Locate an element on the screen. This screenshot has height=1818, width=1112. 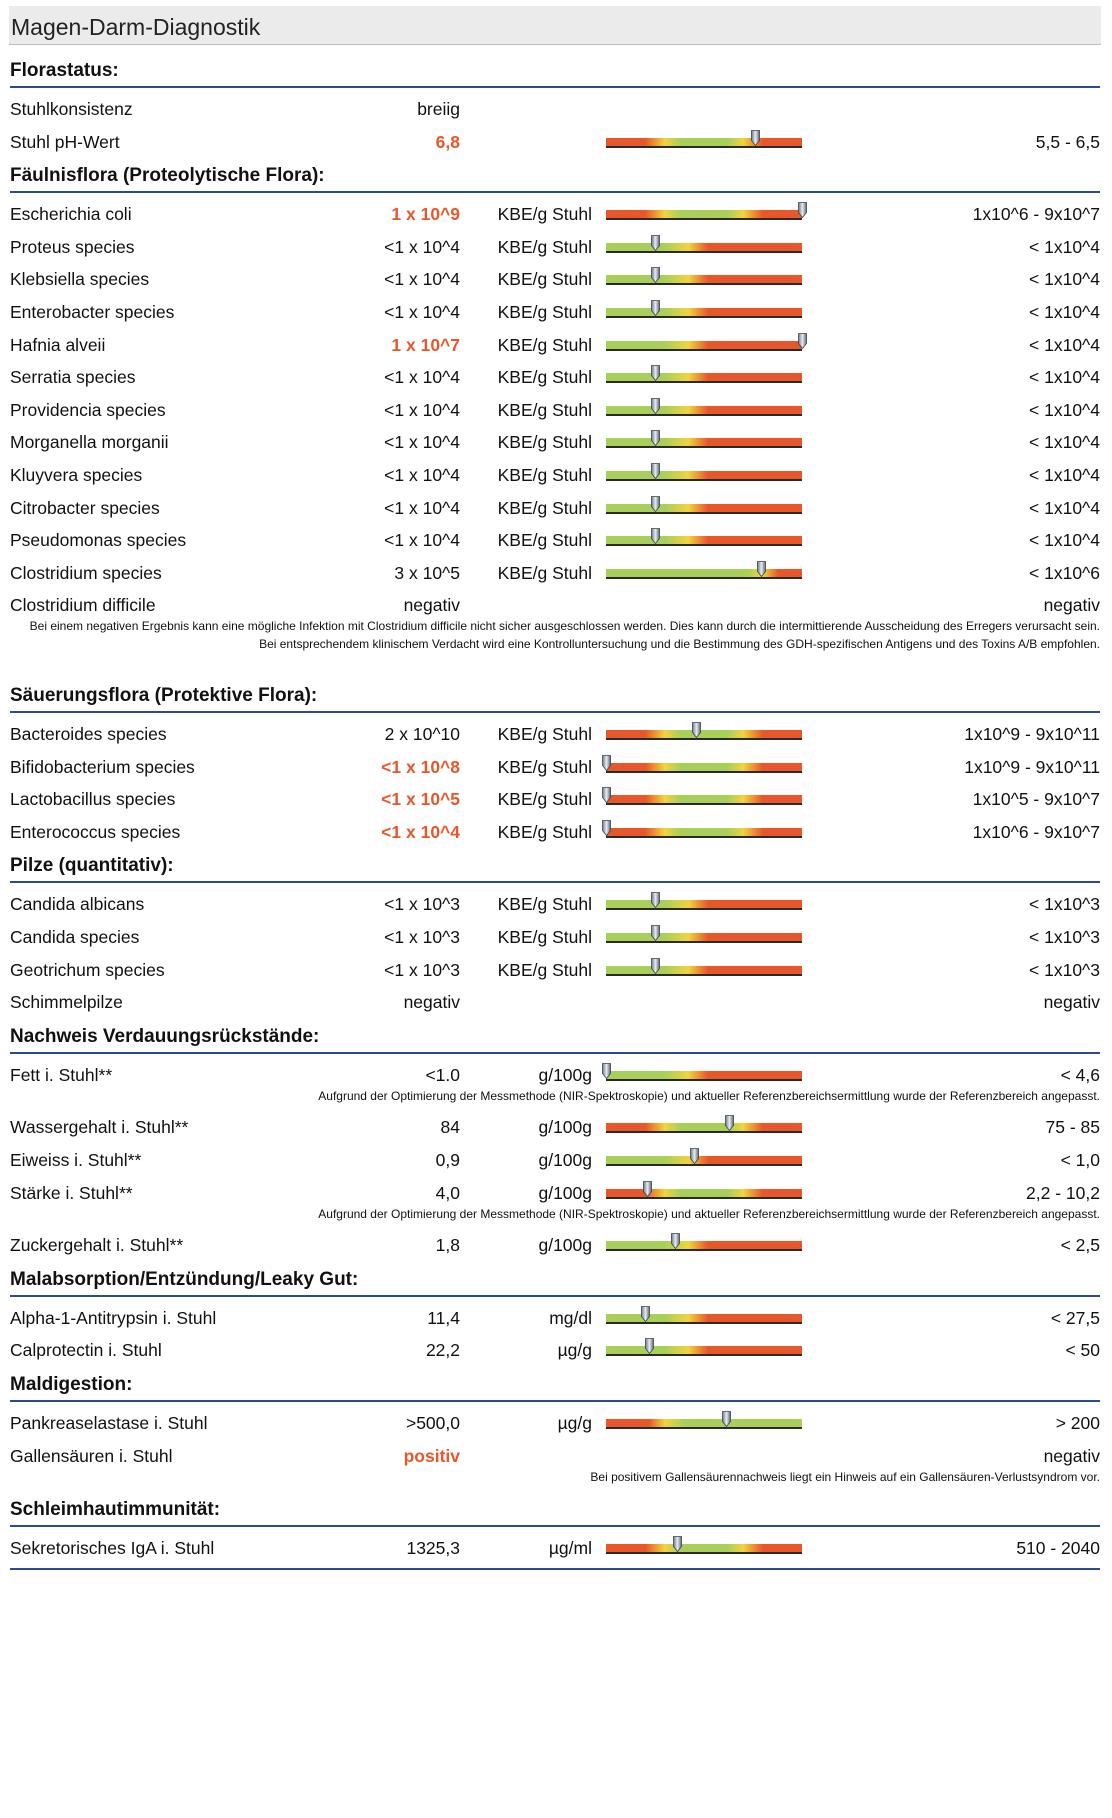
section-title: Fäulnisflora (Proteolytische Flora): is located at coordinates (167, 176).